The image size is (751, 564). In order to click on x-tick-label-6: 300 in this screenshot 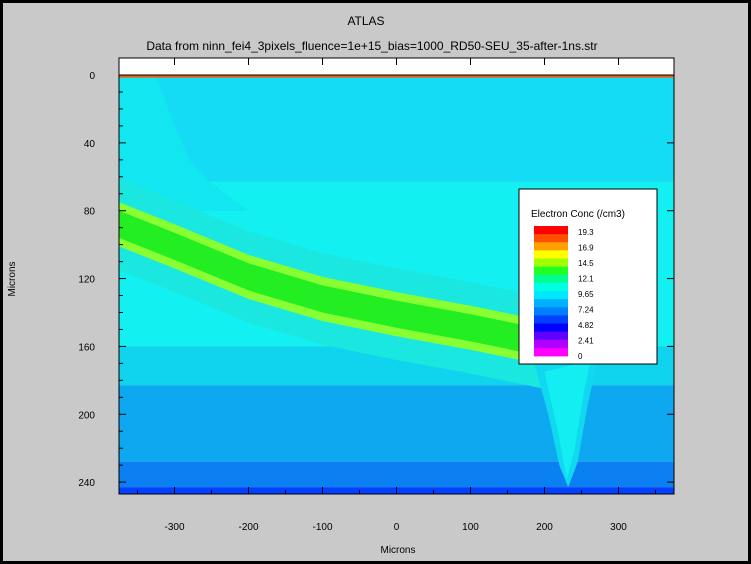, I will do `click(618, 527)`.